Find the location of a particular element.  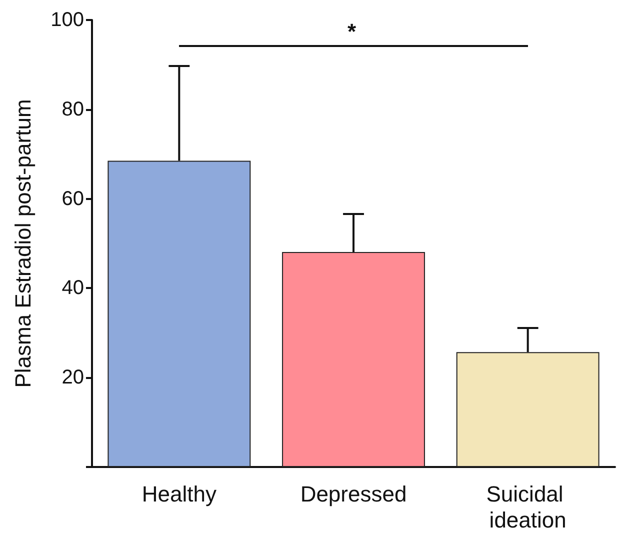

x-tick-label: Depressed is located at coordinates (353, 494).